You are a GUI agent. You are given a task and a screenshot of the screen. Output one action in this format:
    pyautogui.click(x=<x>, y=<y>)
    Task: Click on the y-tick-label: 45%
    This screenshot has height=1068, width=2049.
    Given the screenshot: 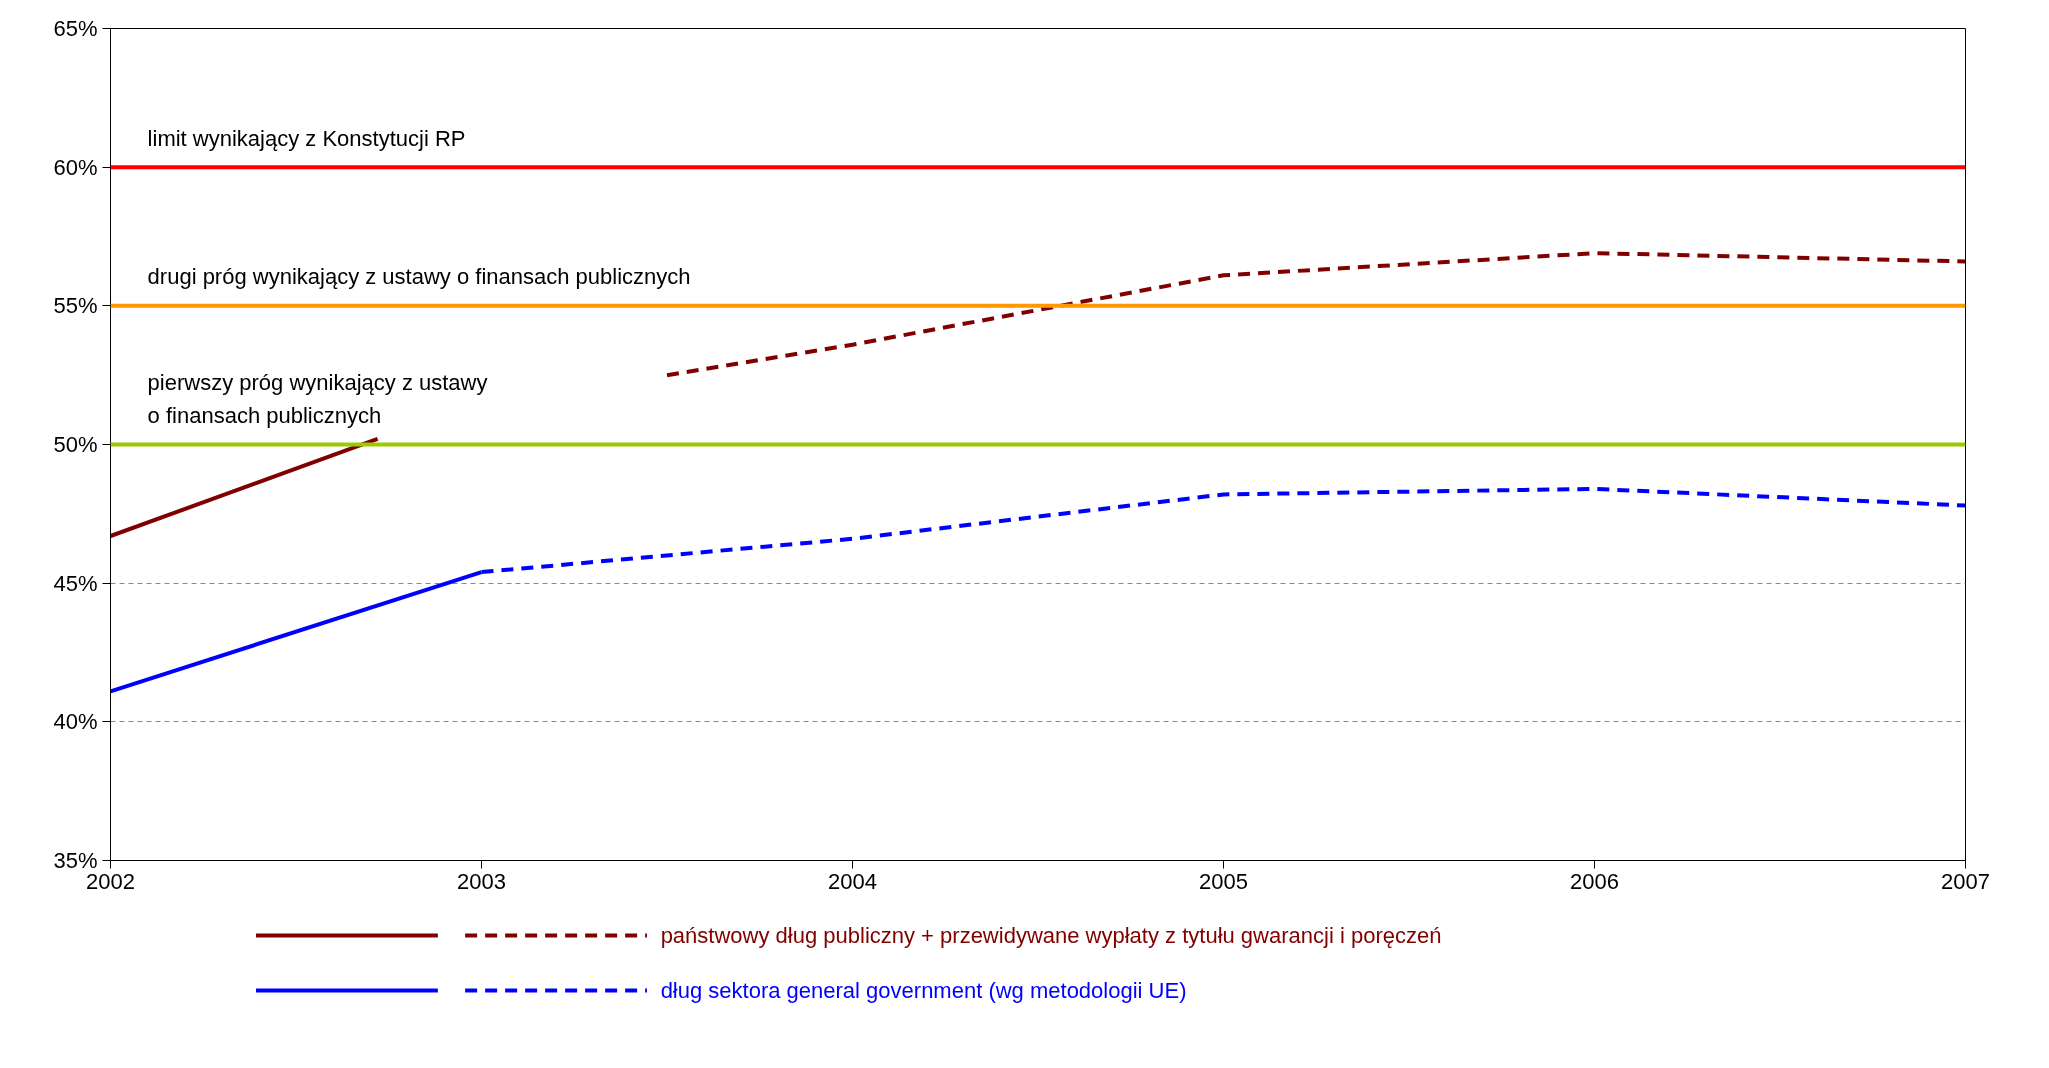 What is the action you would take?
    pyautogui.click(x=75, y=583)
    